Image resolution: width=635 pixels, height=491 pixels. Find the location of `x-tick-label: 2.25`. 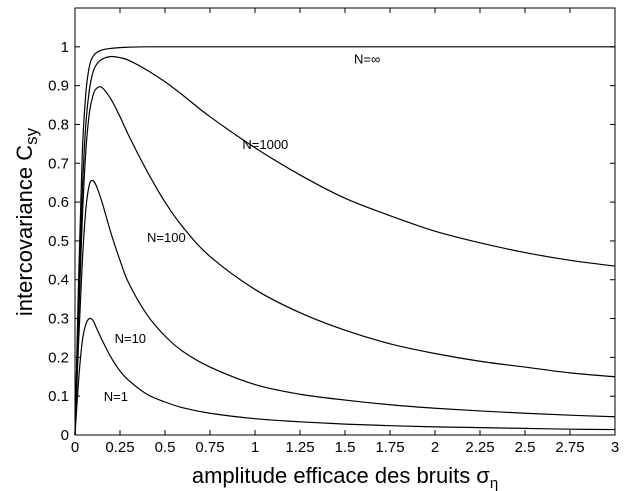

x-tick-label: 2.25 is located at coordinates (479, 447).